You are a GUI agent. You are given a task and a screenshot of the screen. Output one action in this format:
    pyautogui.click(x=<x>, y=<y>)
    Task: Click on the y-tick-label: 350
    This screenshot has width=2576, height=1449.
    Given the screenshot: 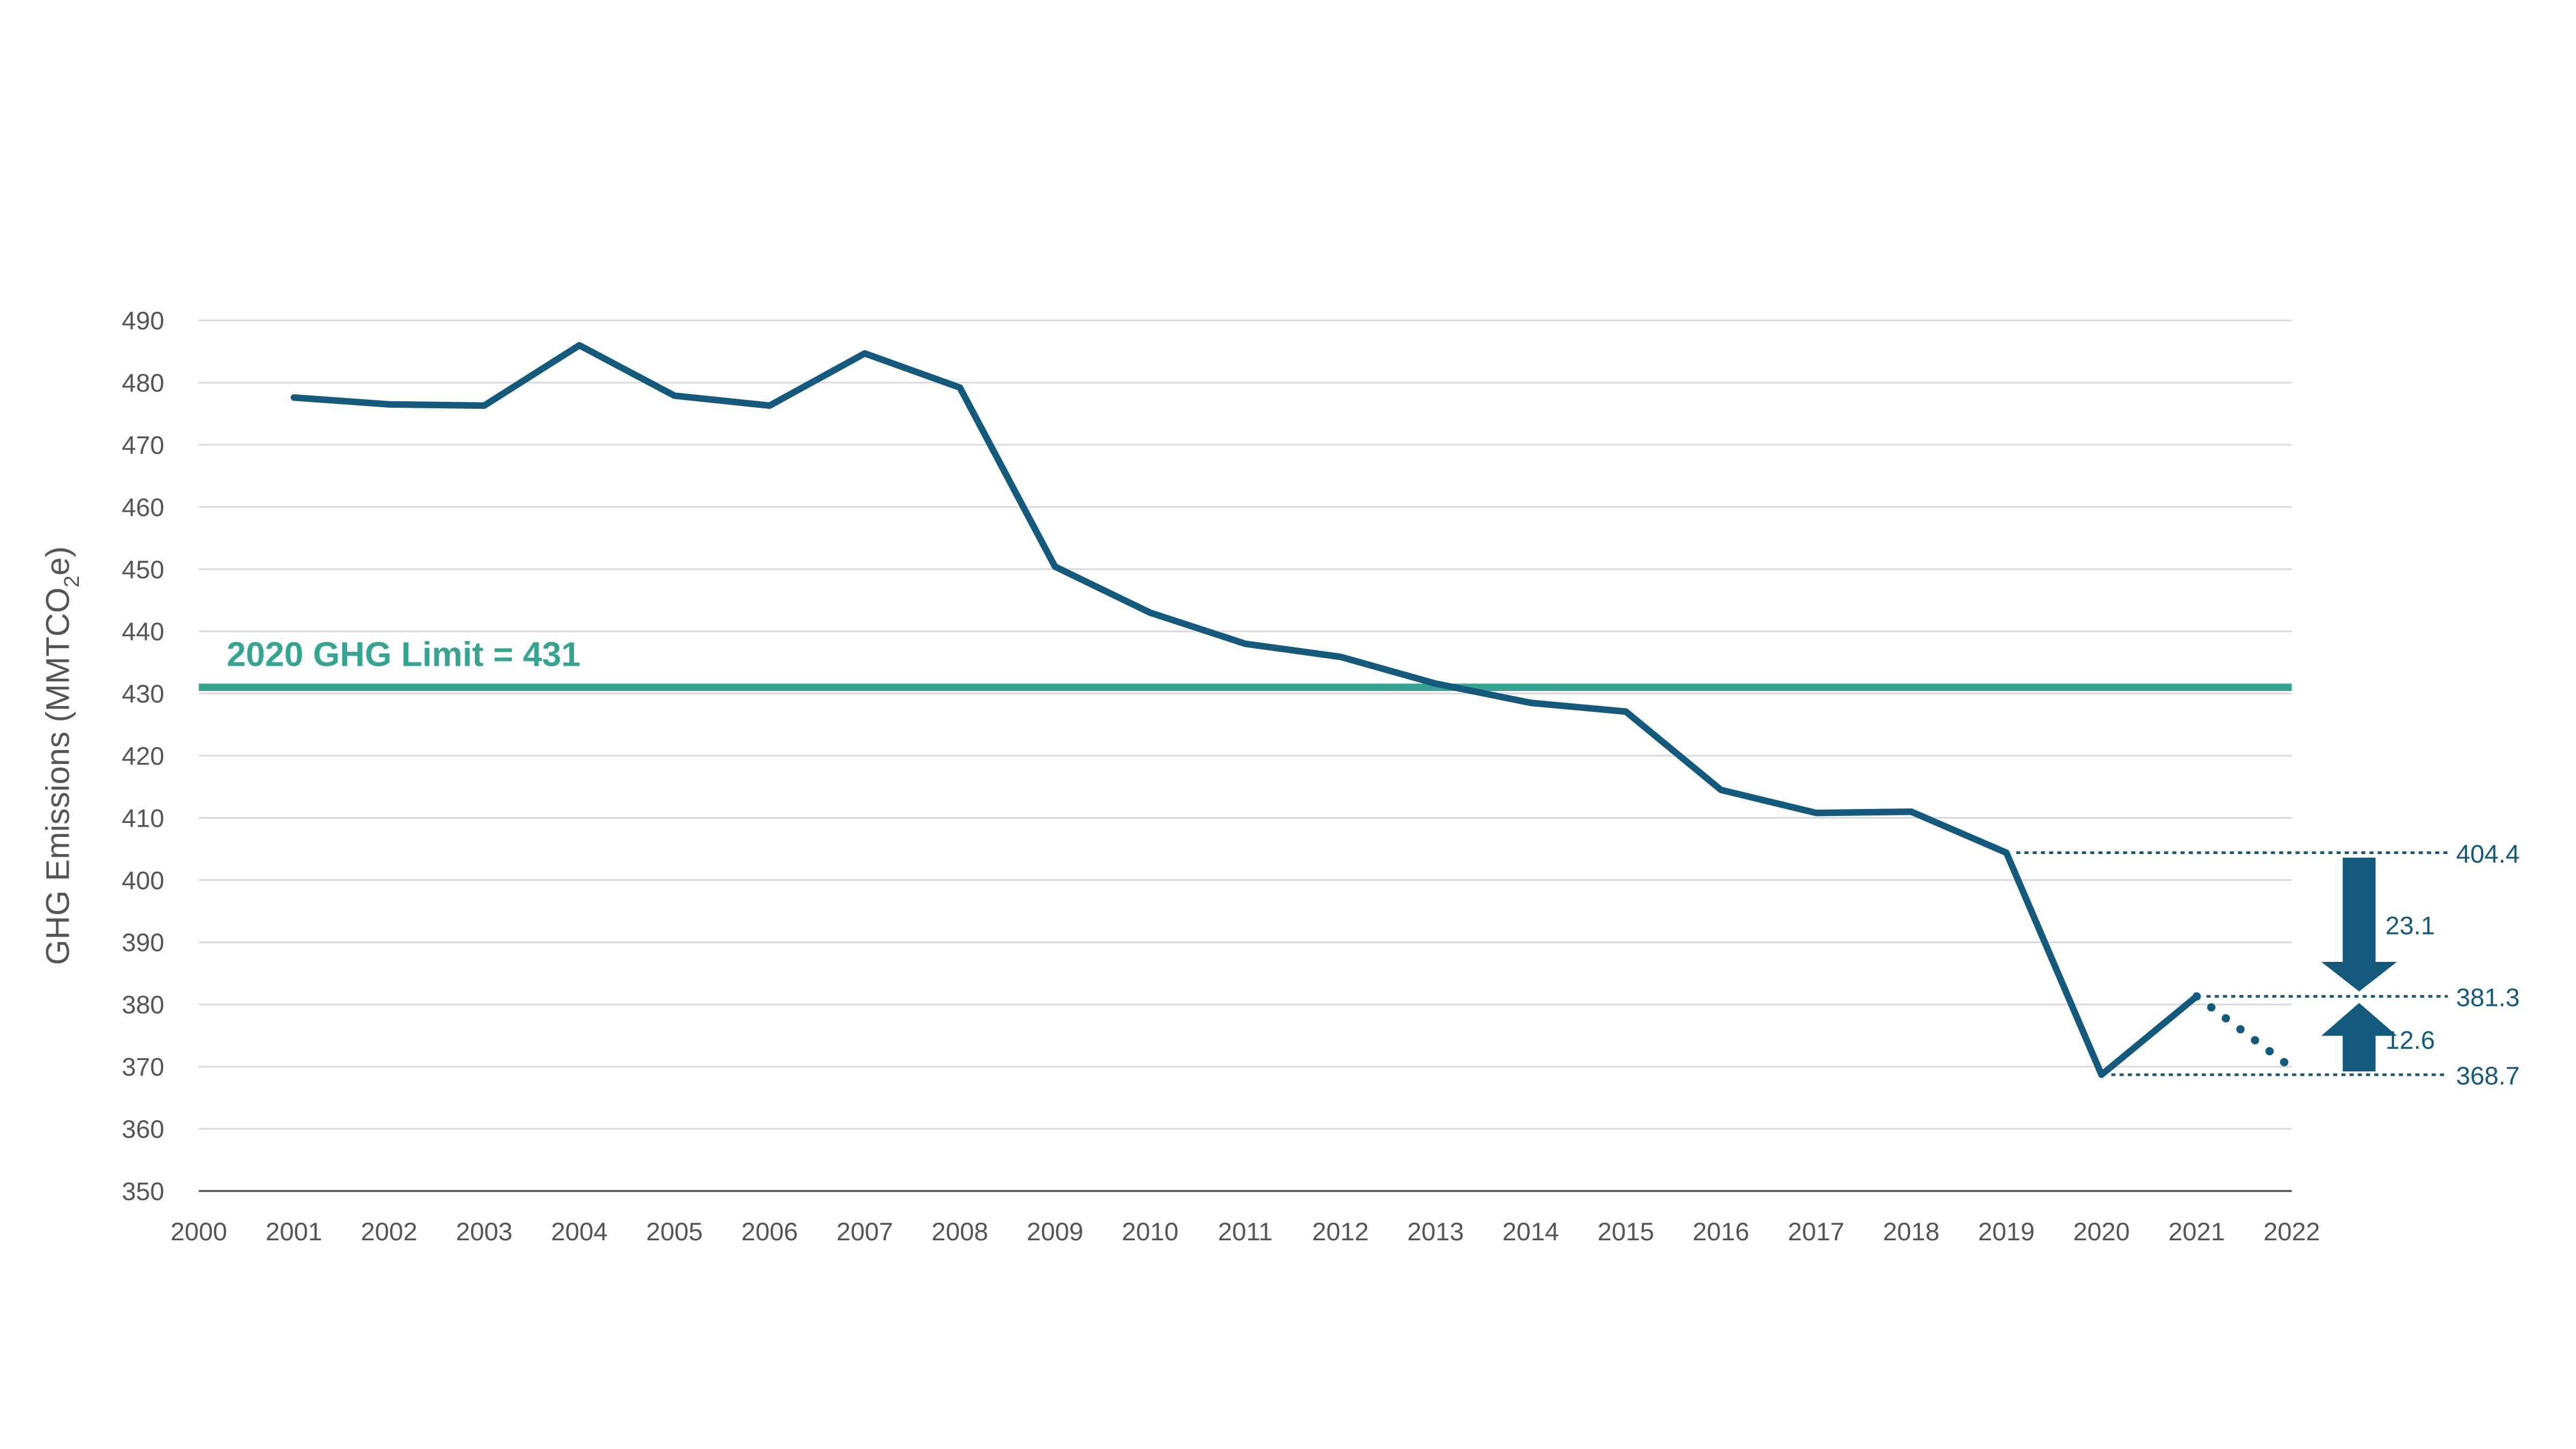 What is the action you would take?
    pyautogui.click(x=143, y=1192)
    